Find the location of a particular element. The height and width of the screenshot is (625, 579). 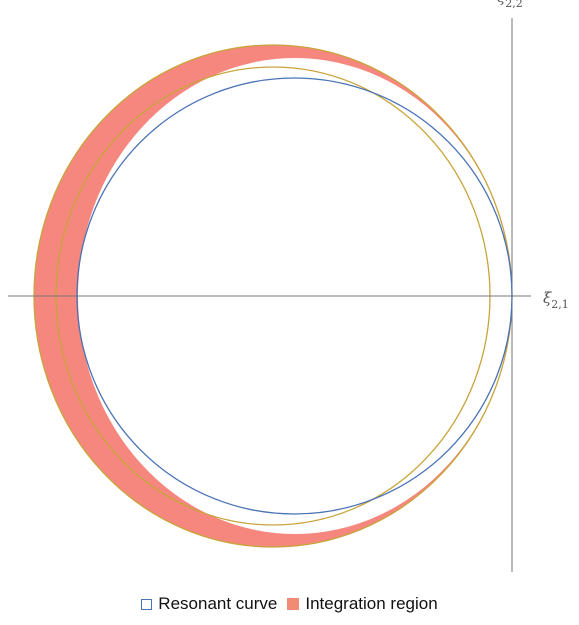

integration-region-swatch is located at coordinates (293, 604).